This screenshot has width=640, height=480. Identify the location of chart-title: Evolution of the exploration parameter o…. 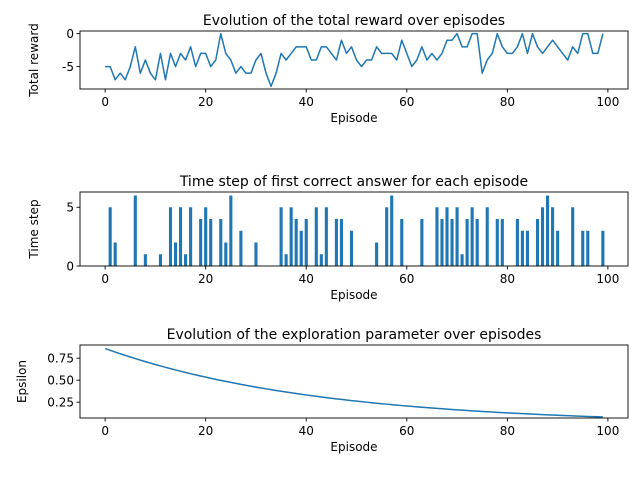
(354, 335).